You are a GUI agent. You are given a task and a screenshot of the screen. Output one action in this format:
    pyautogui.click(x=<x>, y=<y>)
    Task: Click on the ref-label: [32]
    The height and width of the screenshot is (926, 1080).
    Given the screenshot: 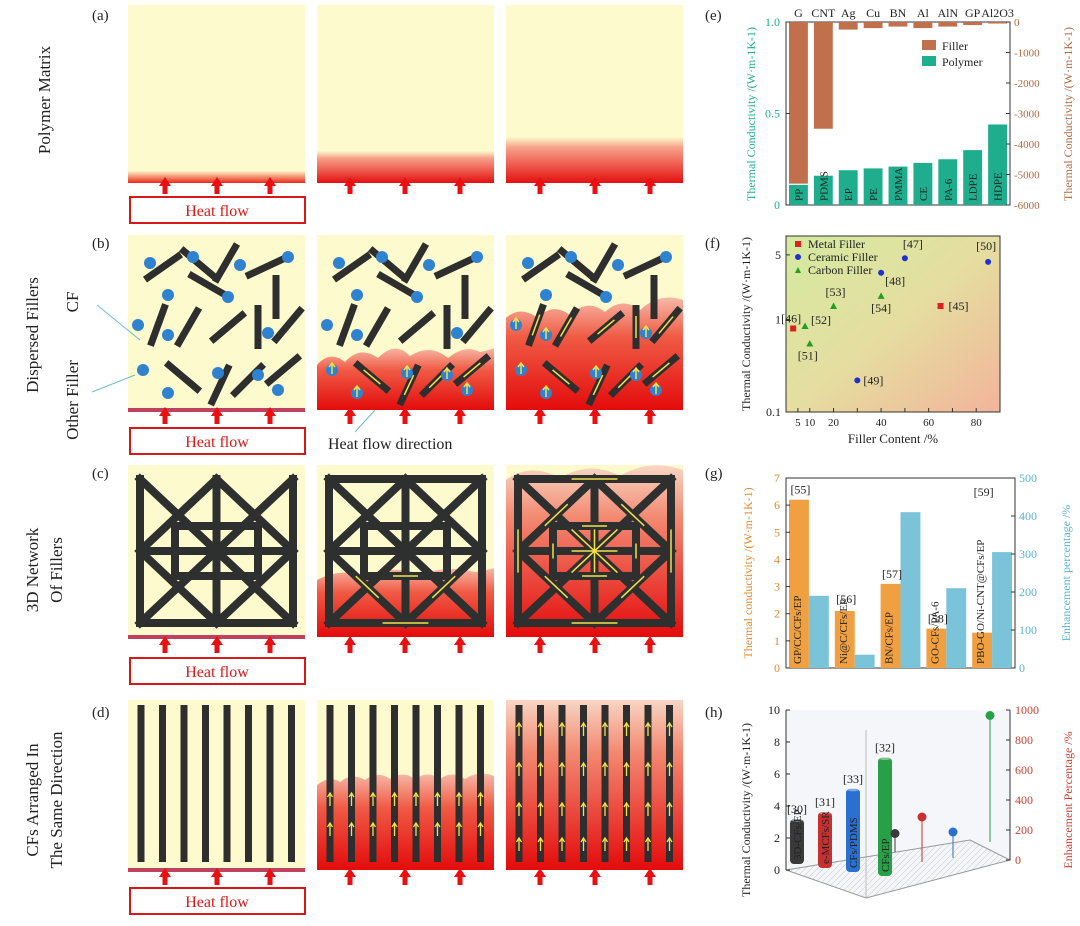 What is the action you would take?
    pyautogui.click(x=885, y=748)
    